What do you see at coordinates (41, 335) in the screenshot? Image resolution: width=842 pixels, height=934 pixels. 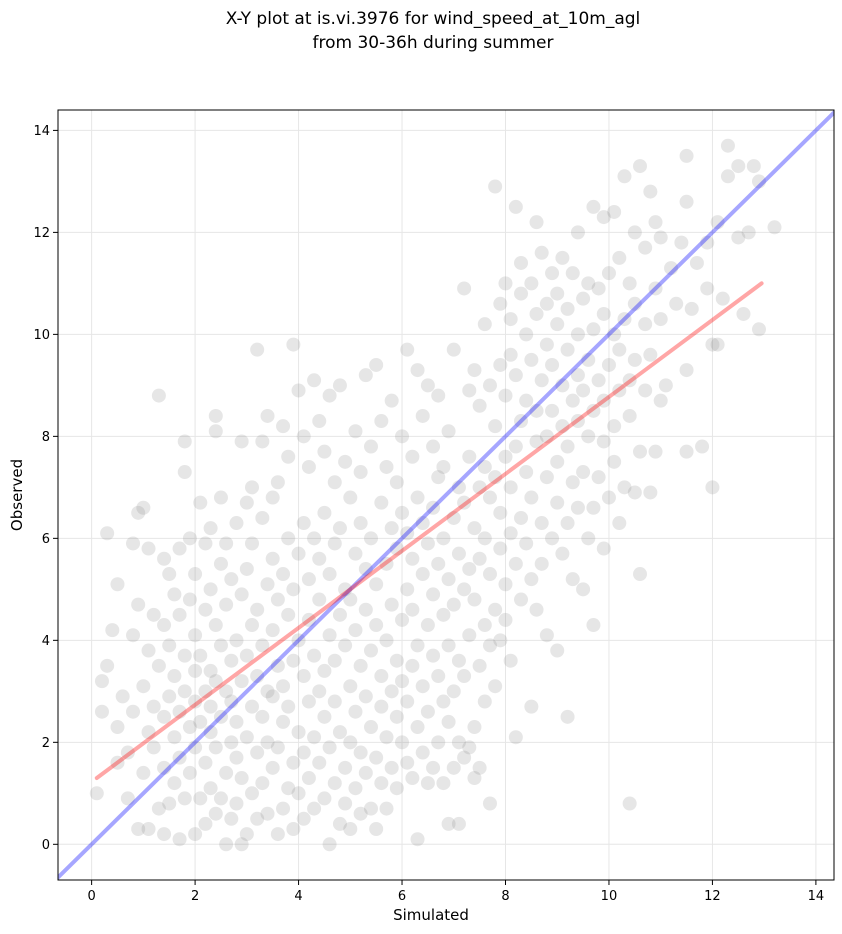 I see `y-tick-label: 10` at bounding box center [41, 335].